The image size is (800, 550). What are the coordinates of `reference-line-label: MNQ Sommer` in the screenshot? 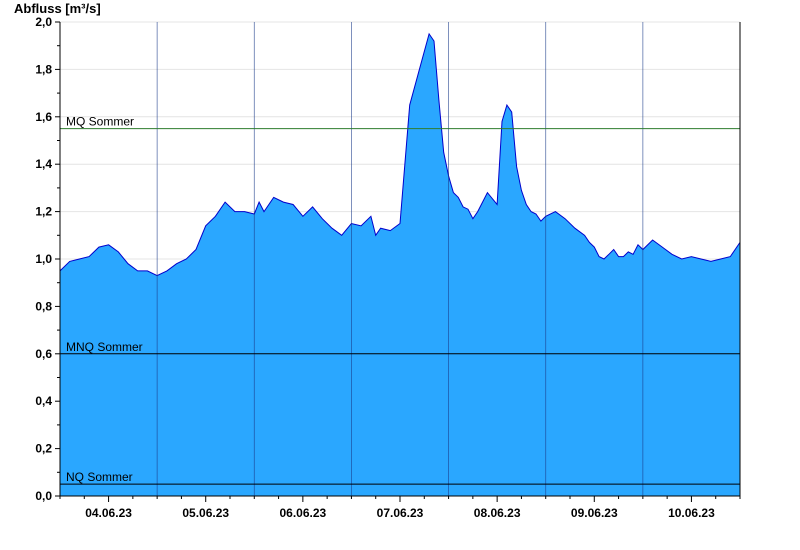 It's located at (104, 347).